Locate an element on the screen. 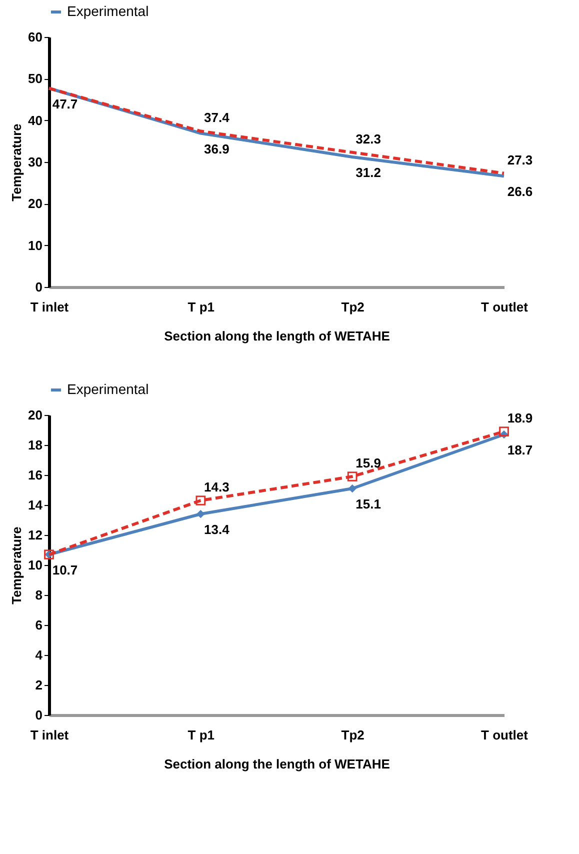 This screenshot has width=579, height=854. y-tick-label: 40 is located at coordinates (35, 120).